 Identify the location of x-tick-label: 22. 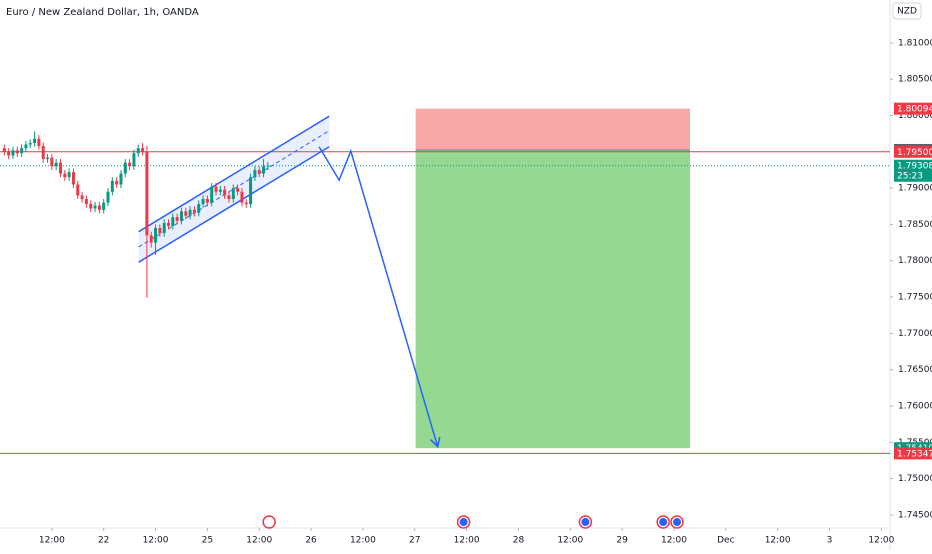
(103, 541).